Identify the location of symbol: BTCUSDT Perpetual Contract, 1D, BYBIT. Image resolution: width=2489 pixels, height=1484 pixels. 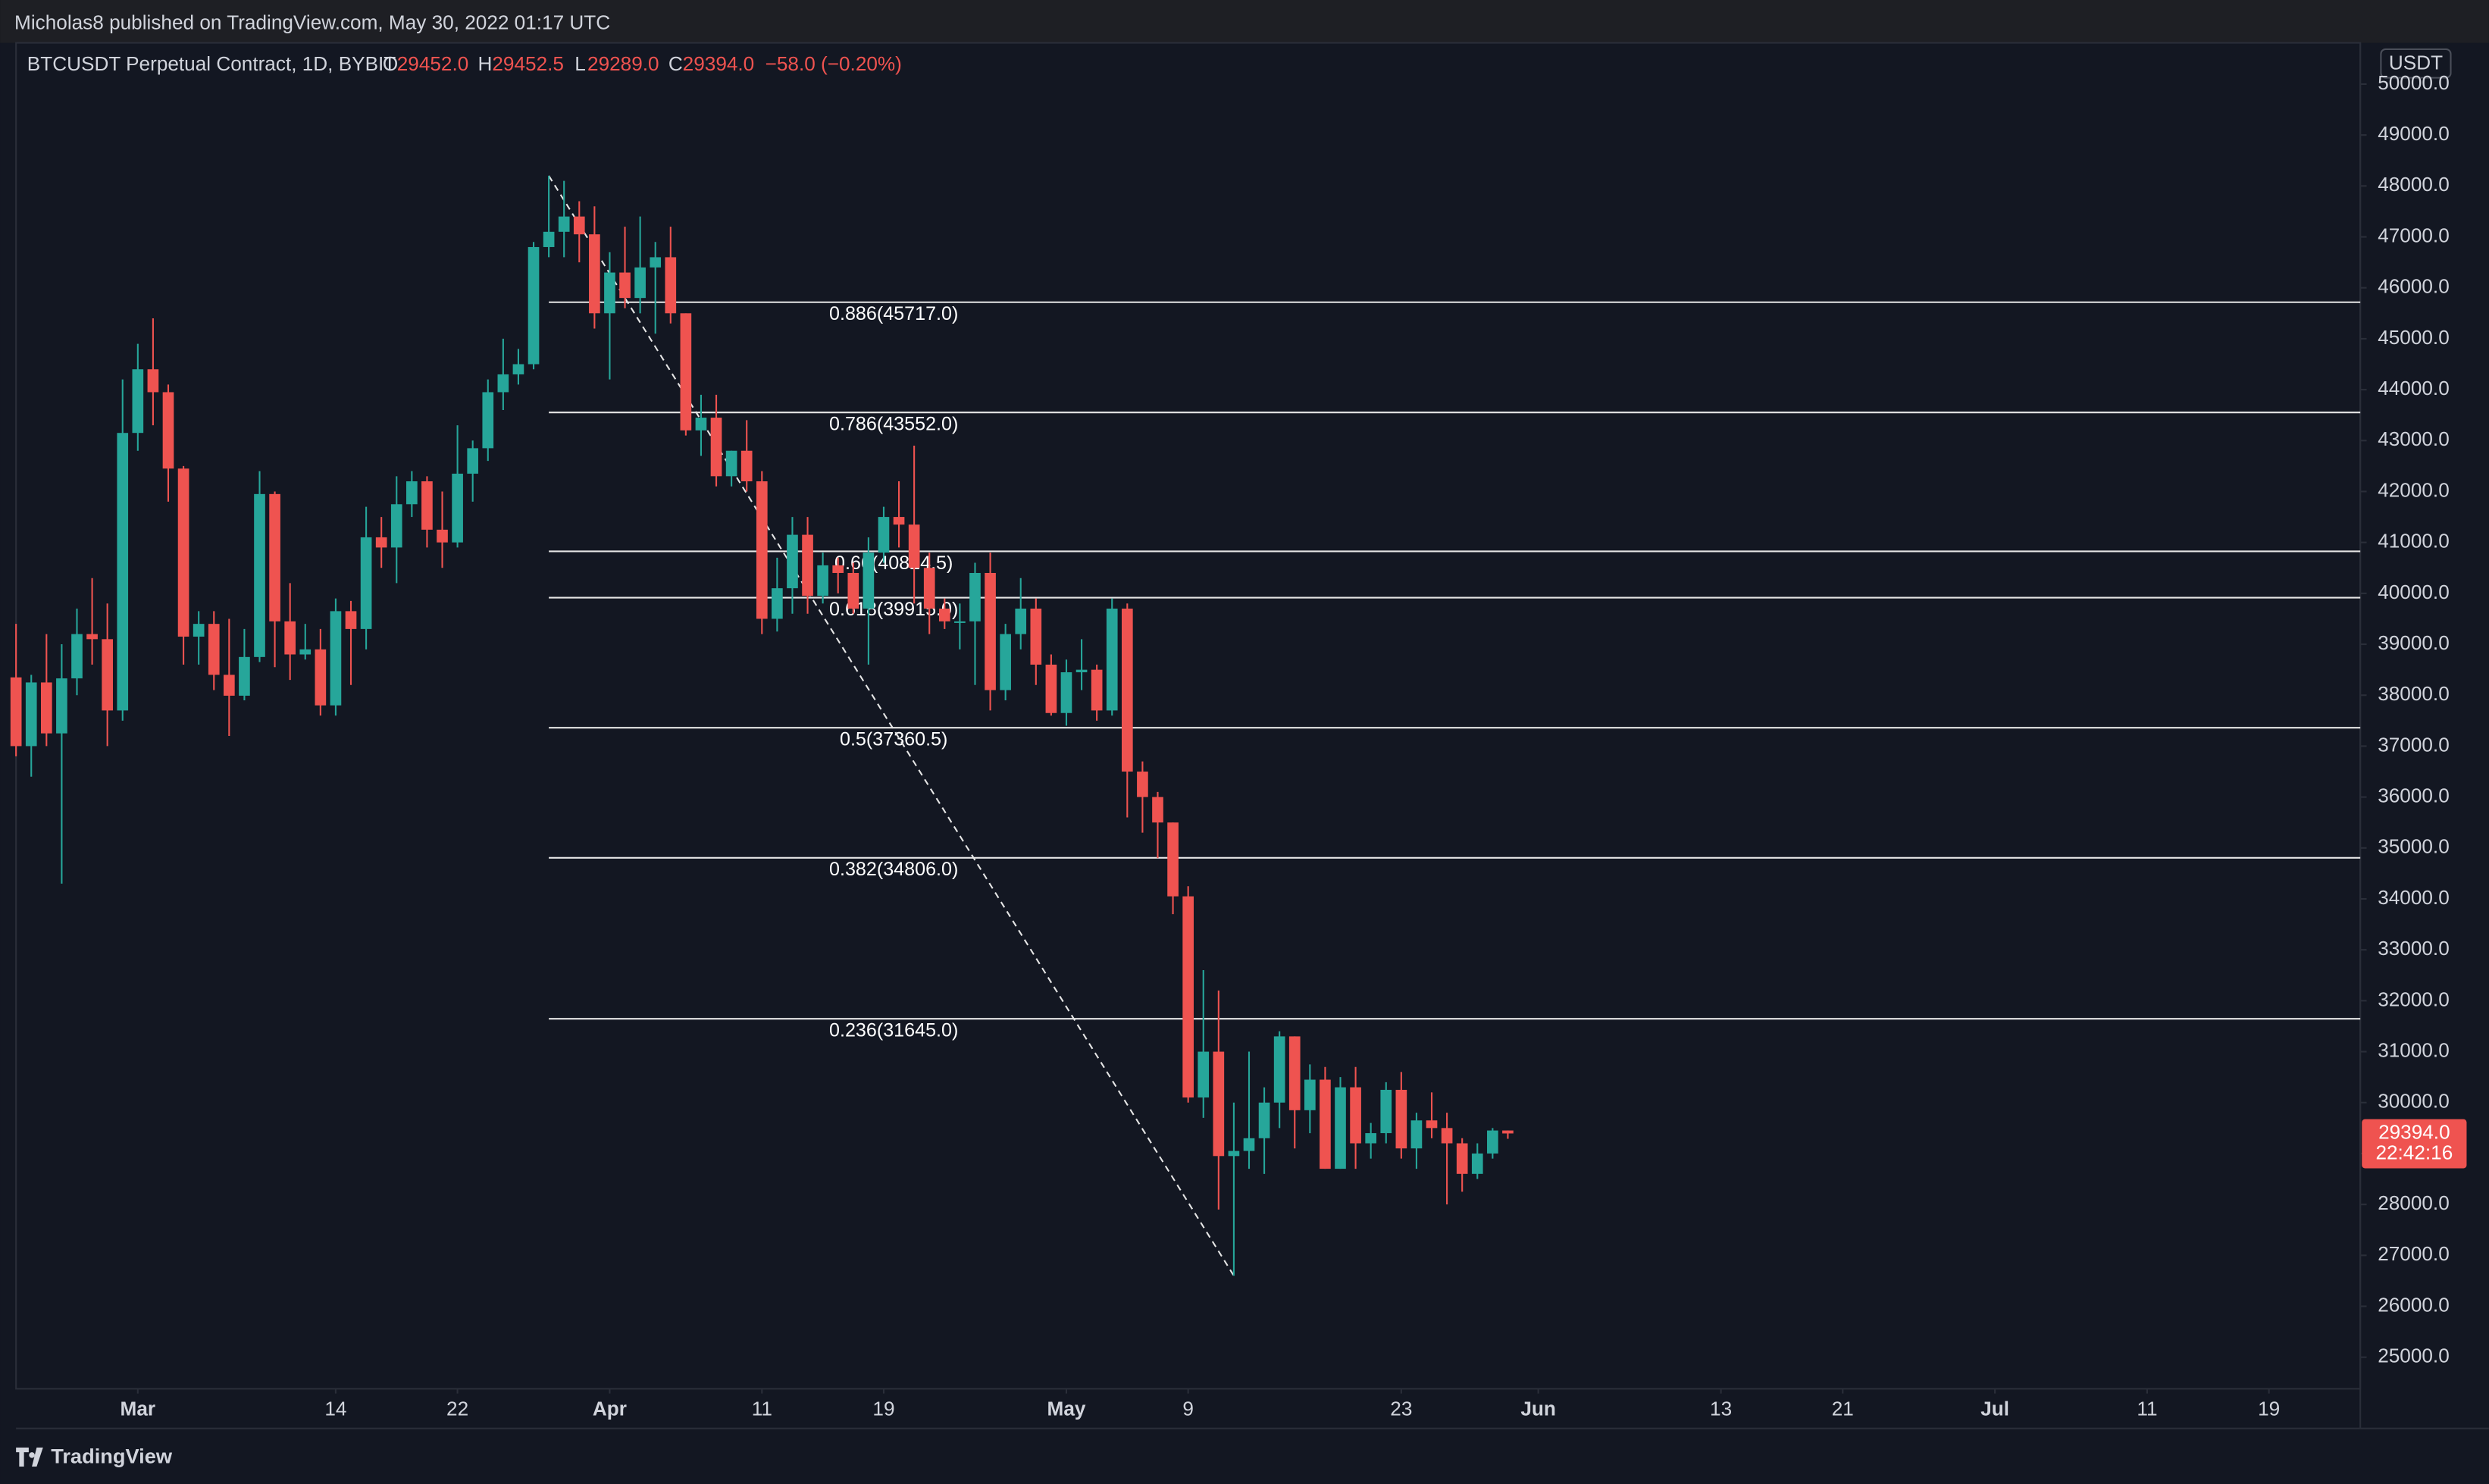
(211, 64).